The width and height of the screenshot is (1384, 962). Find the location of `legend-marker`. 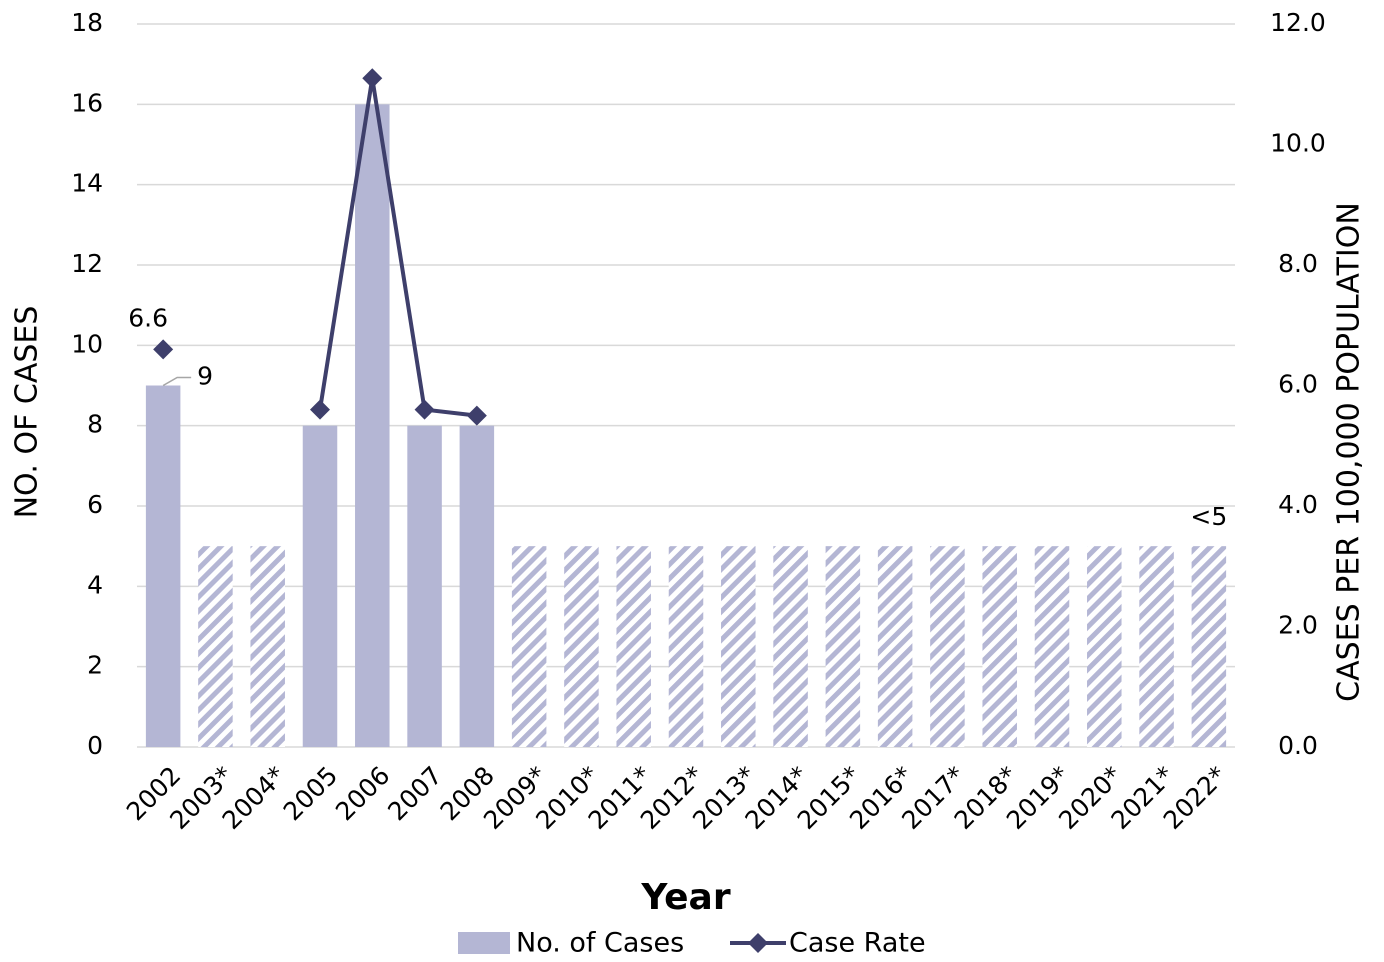

legend-marker is located at coordinates (758, 943).